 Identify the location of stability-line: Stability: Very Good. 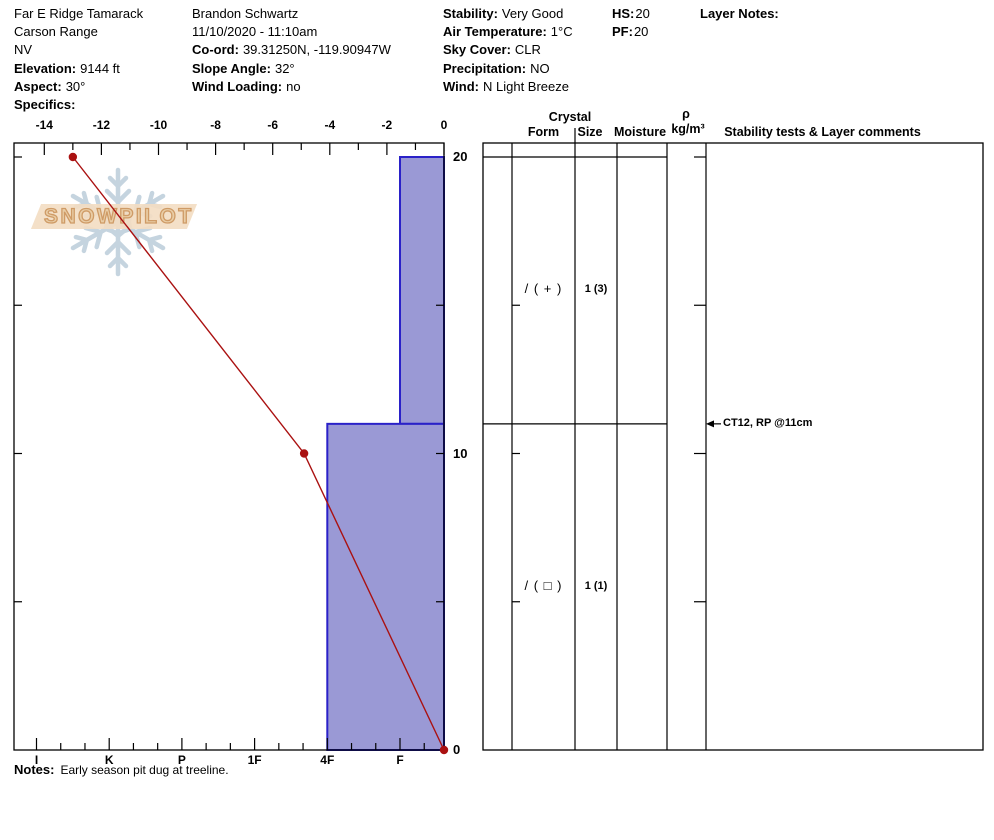
(508, 14).